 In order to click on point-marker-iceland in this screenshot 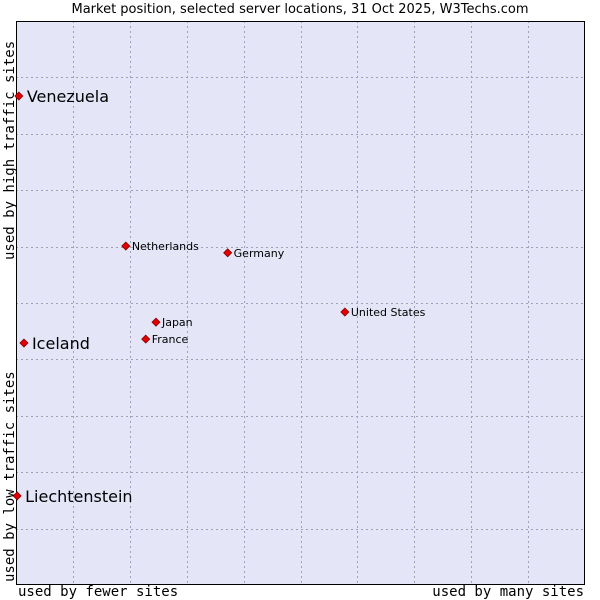, I will do `click(24, 343)`.